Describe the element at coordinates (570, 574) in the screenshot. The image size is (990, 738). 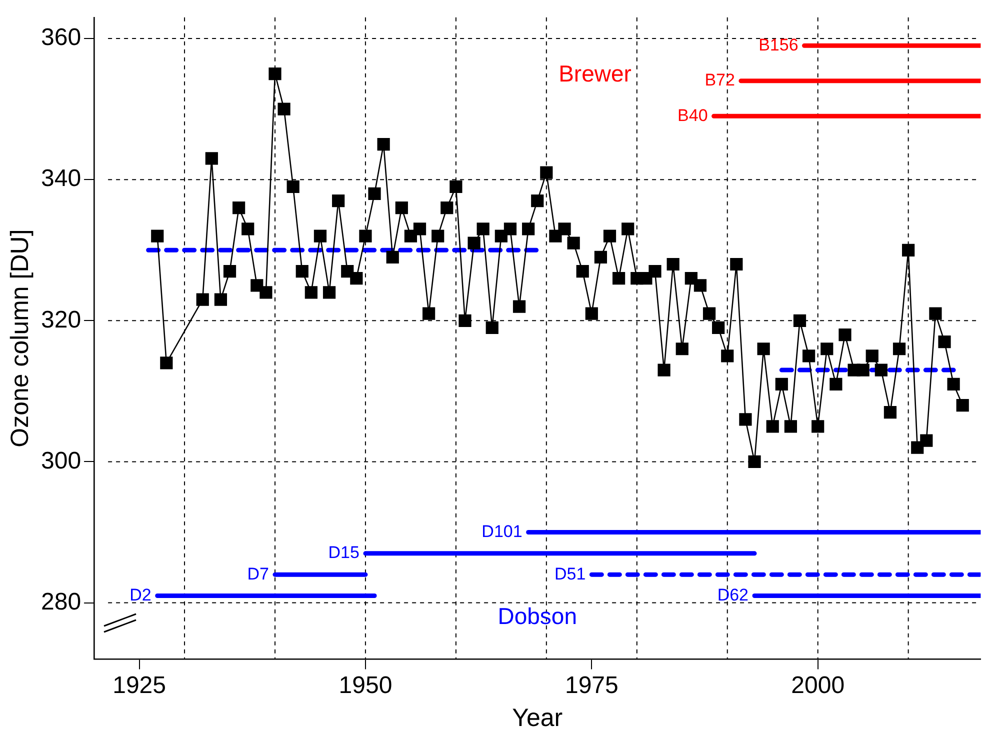
I see `series-label: D51` at that location.